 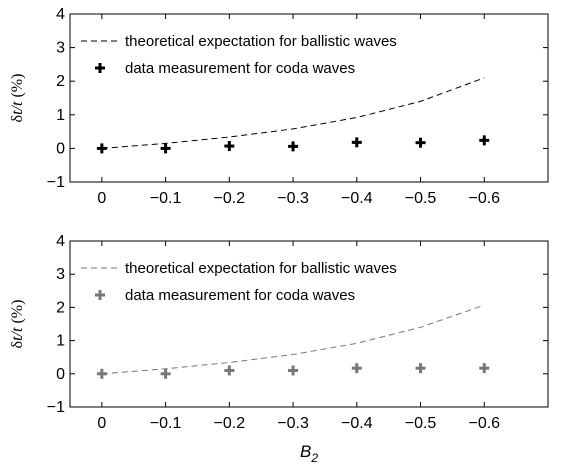 I want to click on x-axis-label: B2, so click(x=309, y=453).